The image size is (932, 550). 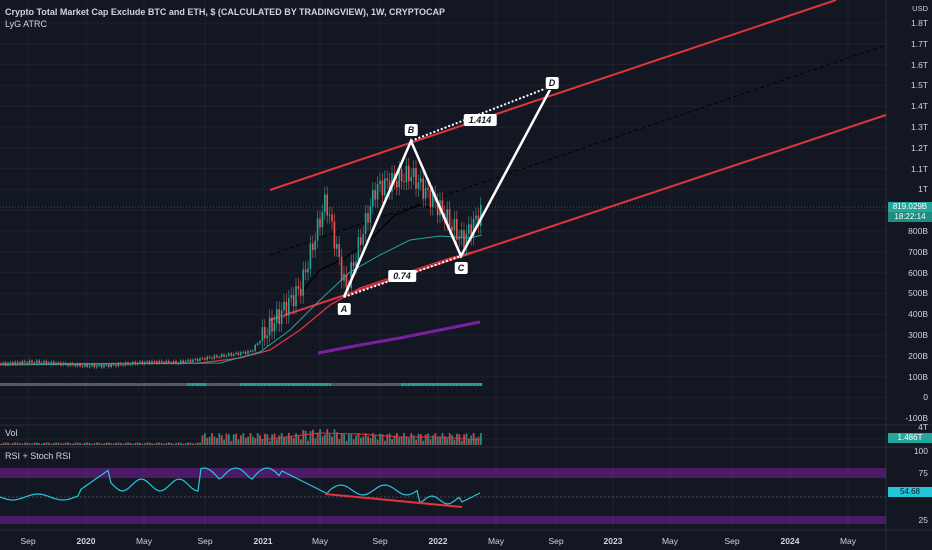 I want to click on time-tick-label: 2020, so click(x=86, y=541).